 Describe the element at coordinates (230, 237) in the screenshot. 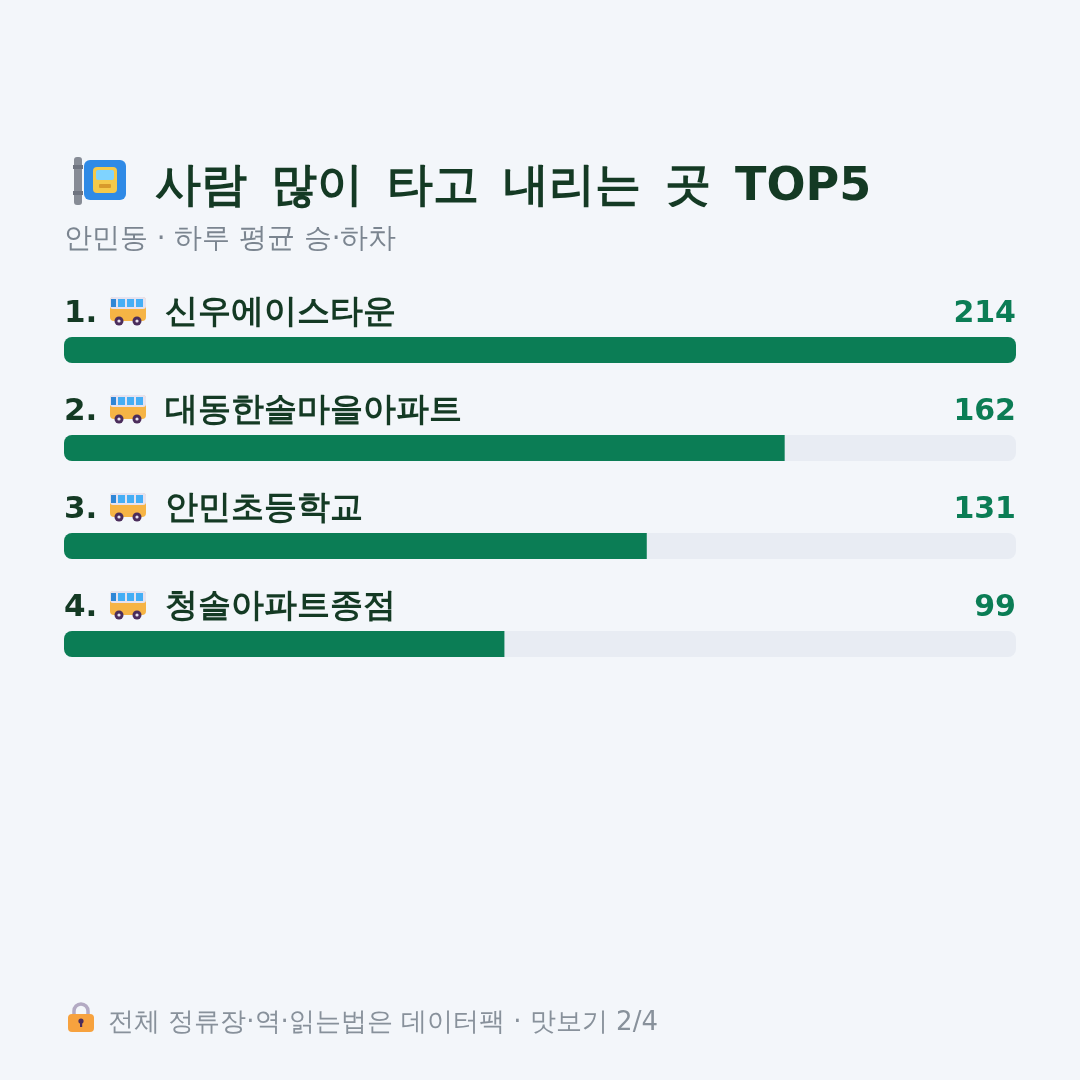

I see `subtitle: 안민동 · 하루 평균 승·하차` at that location.